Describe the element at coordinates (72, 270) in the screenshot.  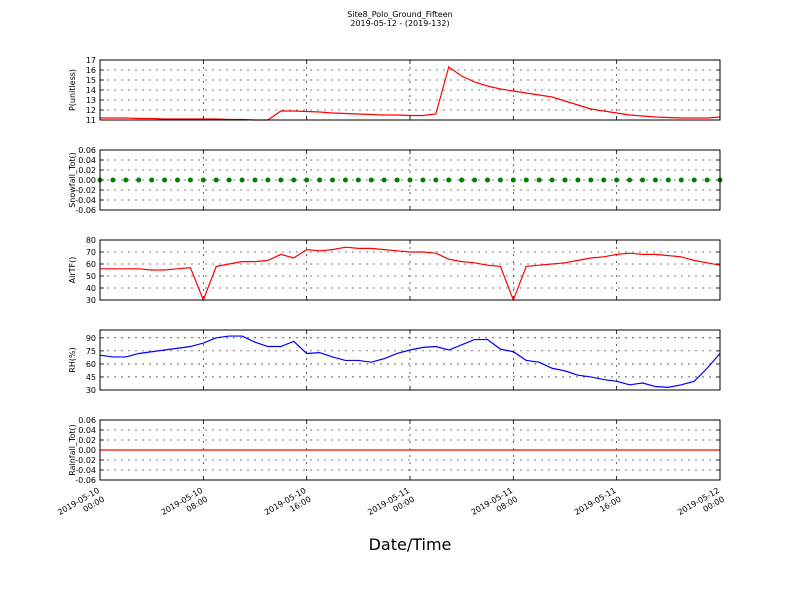
I see `y-axis-label: AirTF()` at that location.